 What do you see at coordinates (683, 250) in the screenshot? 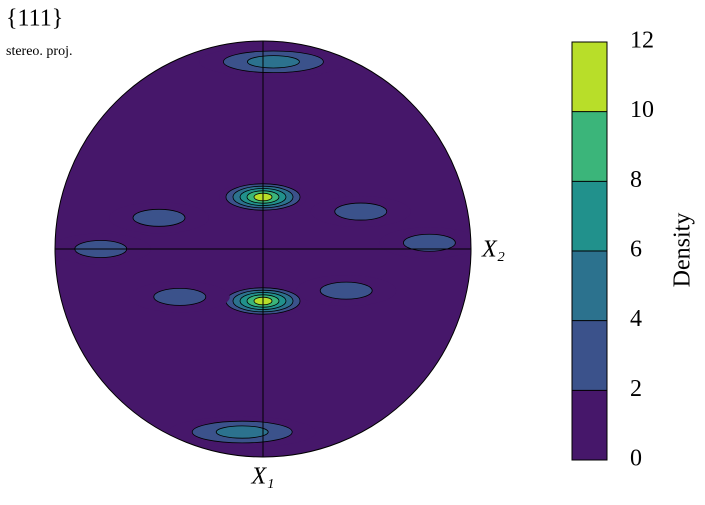
I see `colorbar-label: Density` at bounding box center [683, 250].